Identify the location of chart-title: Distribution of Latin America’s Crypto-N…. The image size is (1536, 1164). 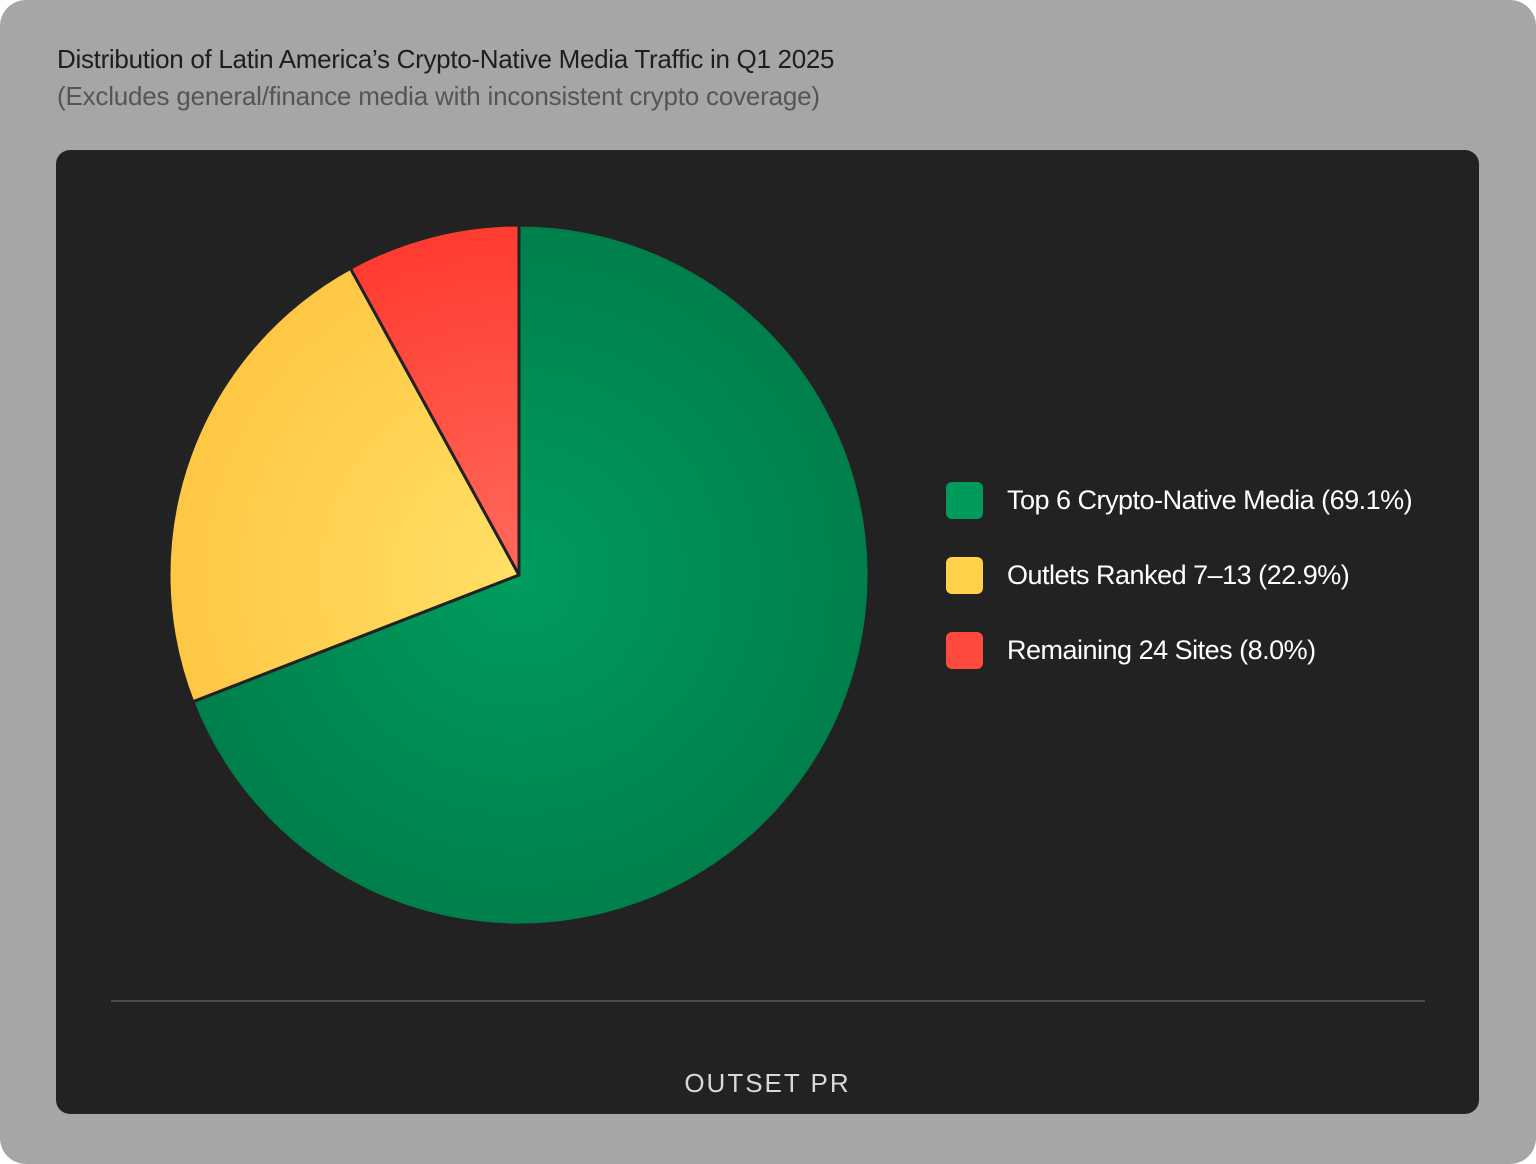
(446, 59).